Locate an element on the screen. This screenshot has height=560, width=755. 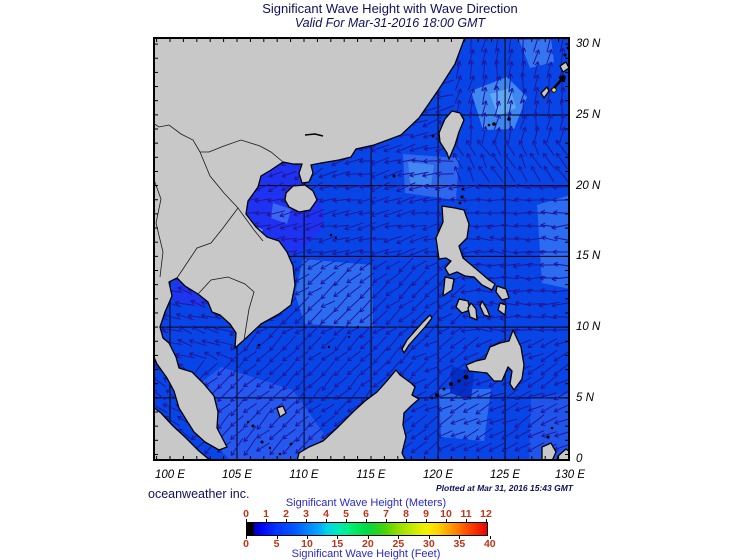
island-samar is located at coordinates (502, 293).